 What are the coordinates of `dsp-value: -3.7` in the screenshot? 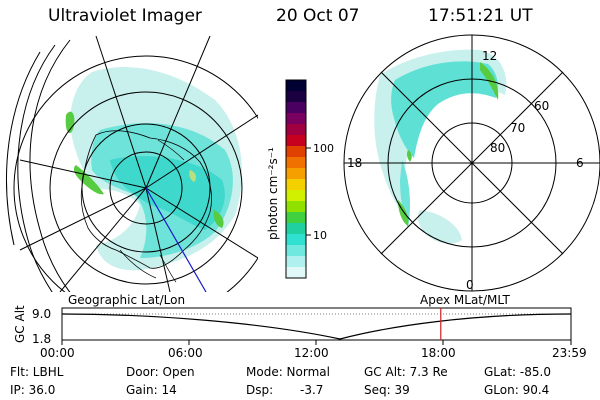 It's located at (312, 390).